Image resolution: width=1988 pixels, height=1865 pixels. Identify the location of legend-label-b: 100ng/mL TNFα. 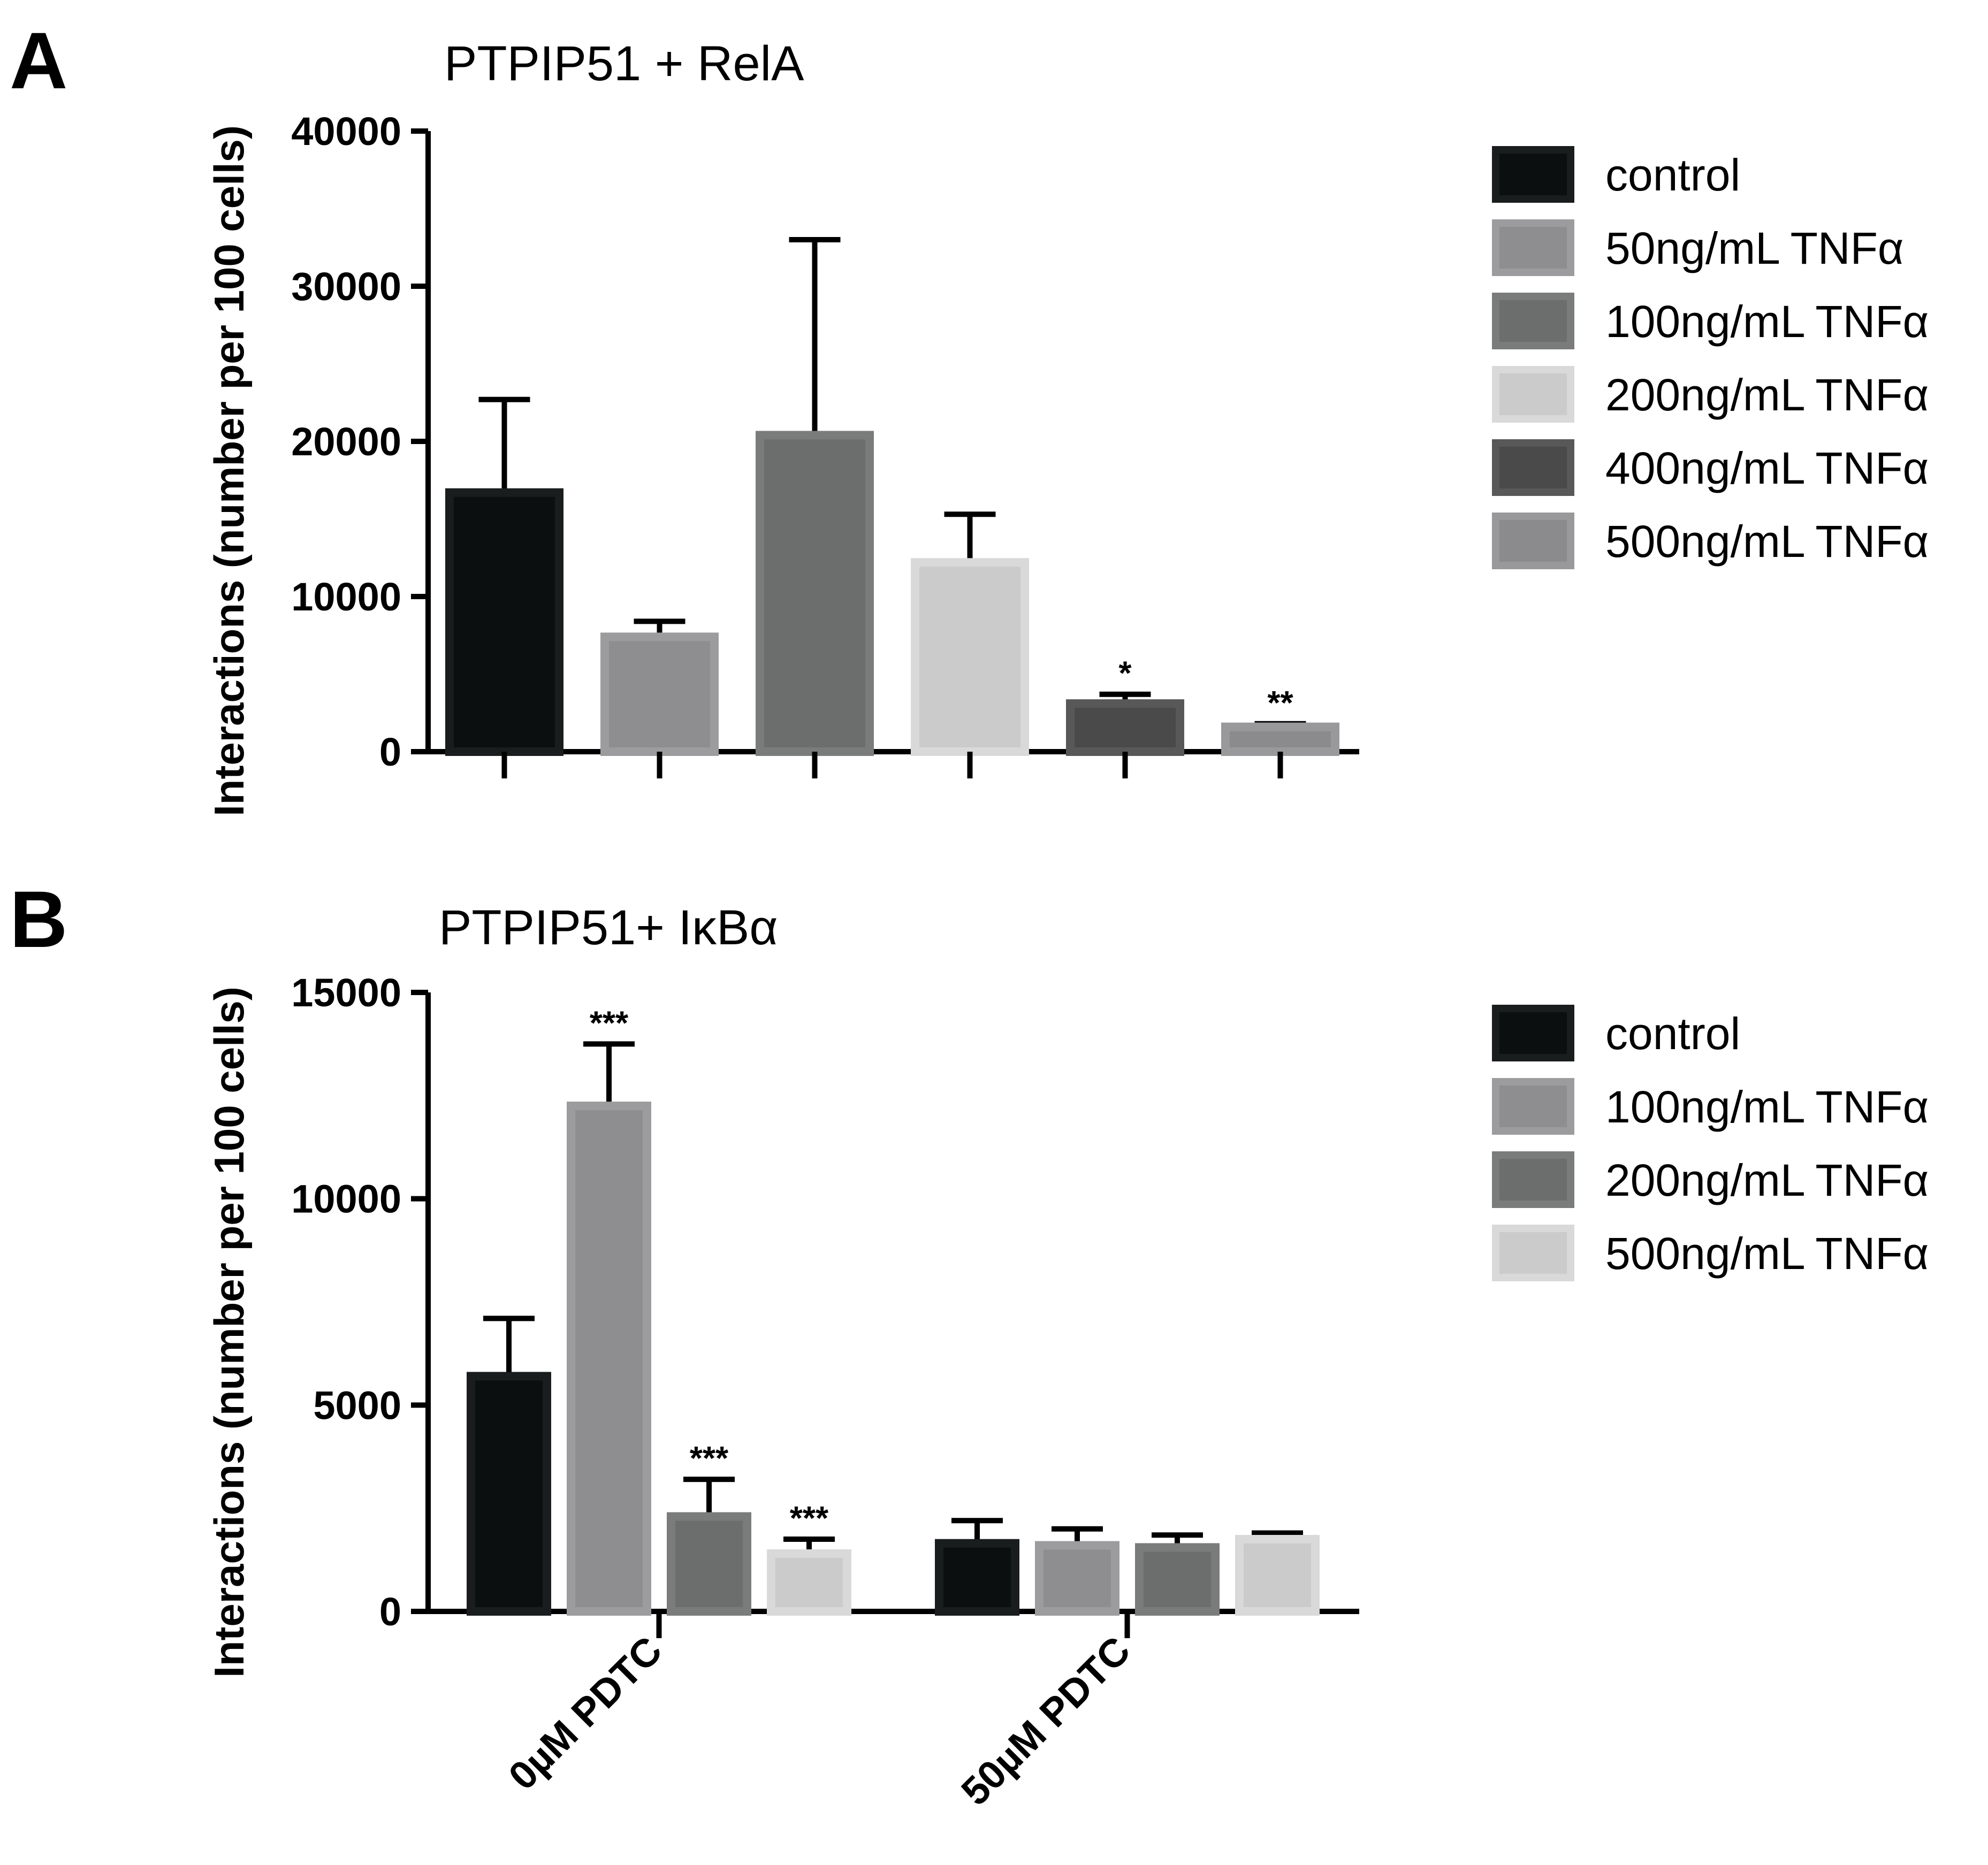
(1767, 1107).